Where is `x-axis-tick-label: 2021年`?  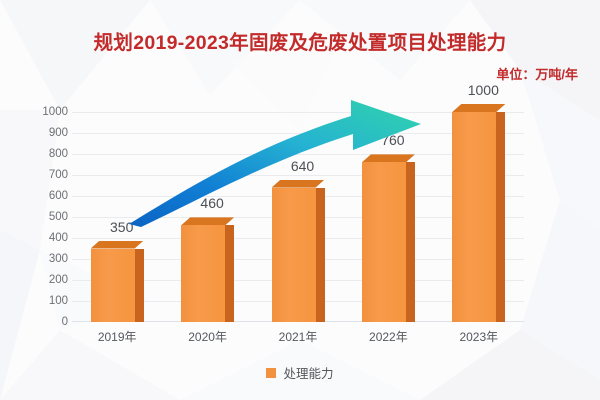
x-axis-tick-label: 2021年 is located at coordinates (298, 337).